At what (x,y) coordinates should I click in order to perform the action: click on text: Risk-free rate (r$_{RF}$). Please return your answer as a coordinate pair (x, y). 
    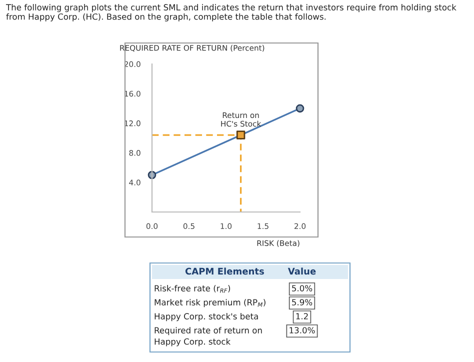
    Looking at the image, I should click on (192, 289).